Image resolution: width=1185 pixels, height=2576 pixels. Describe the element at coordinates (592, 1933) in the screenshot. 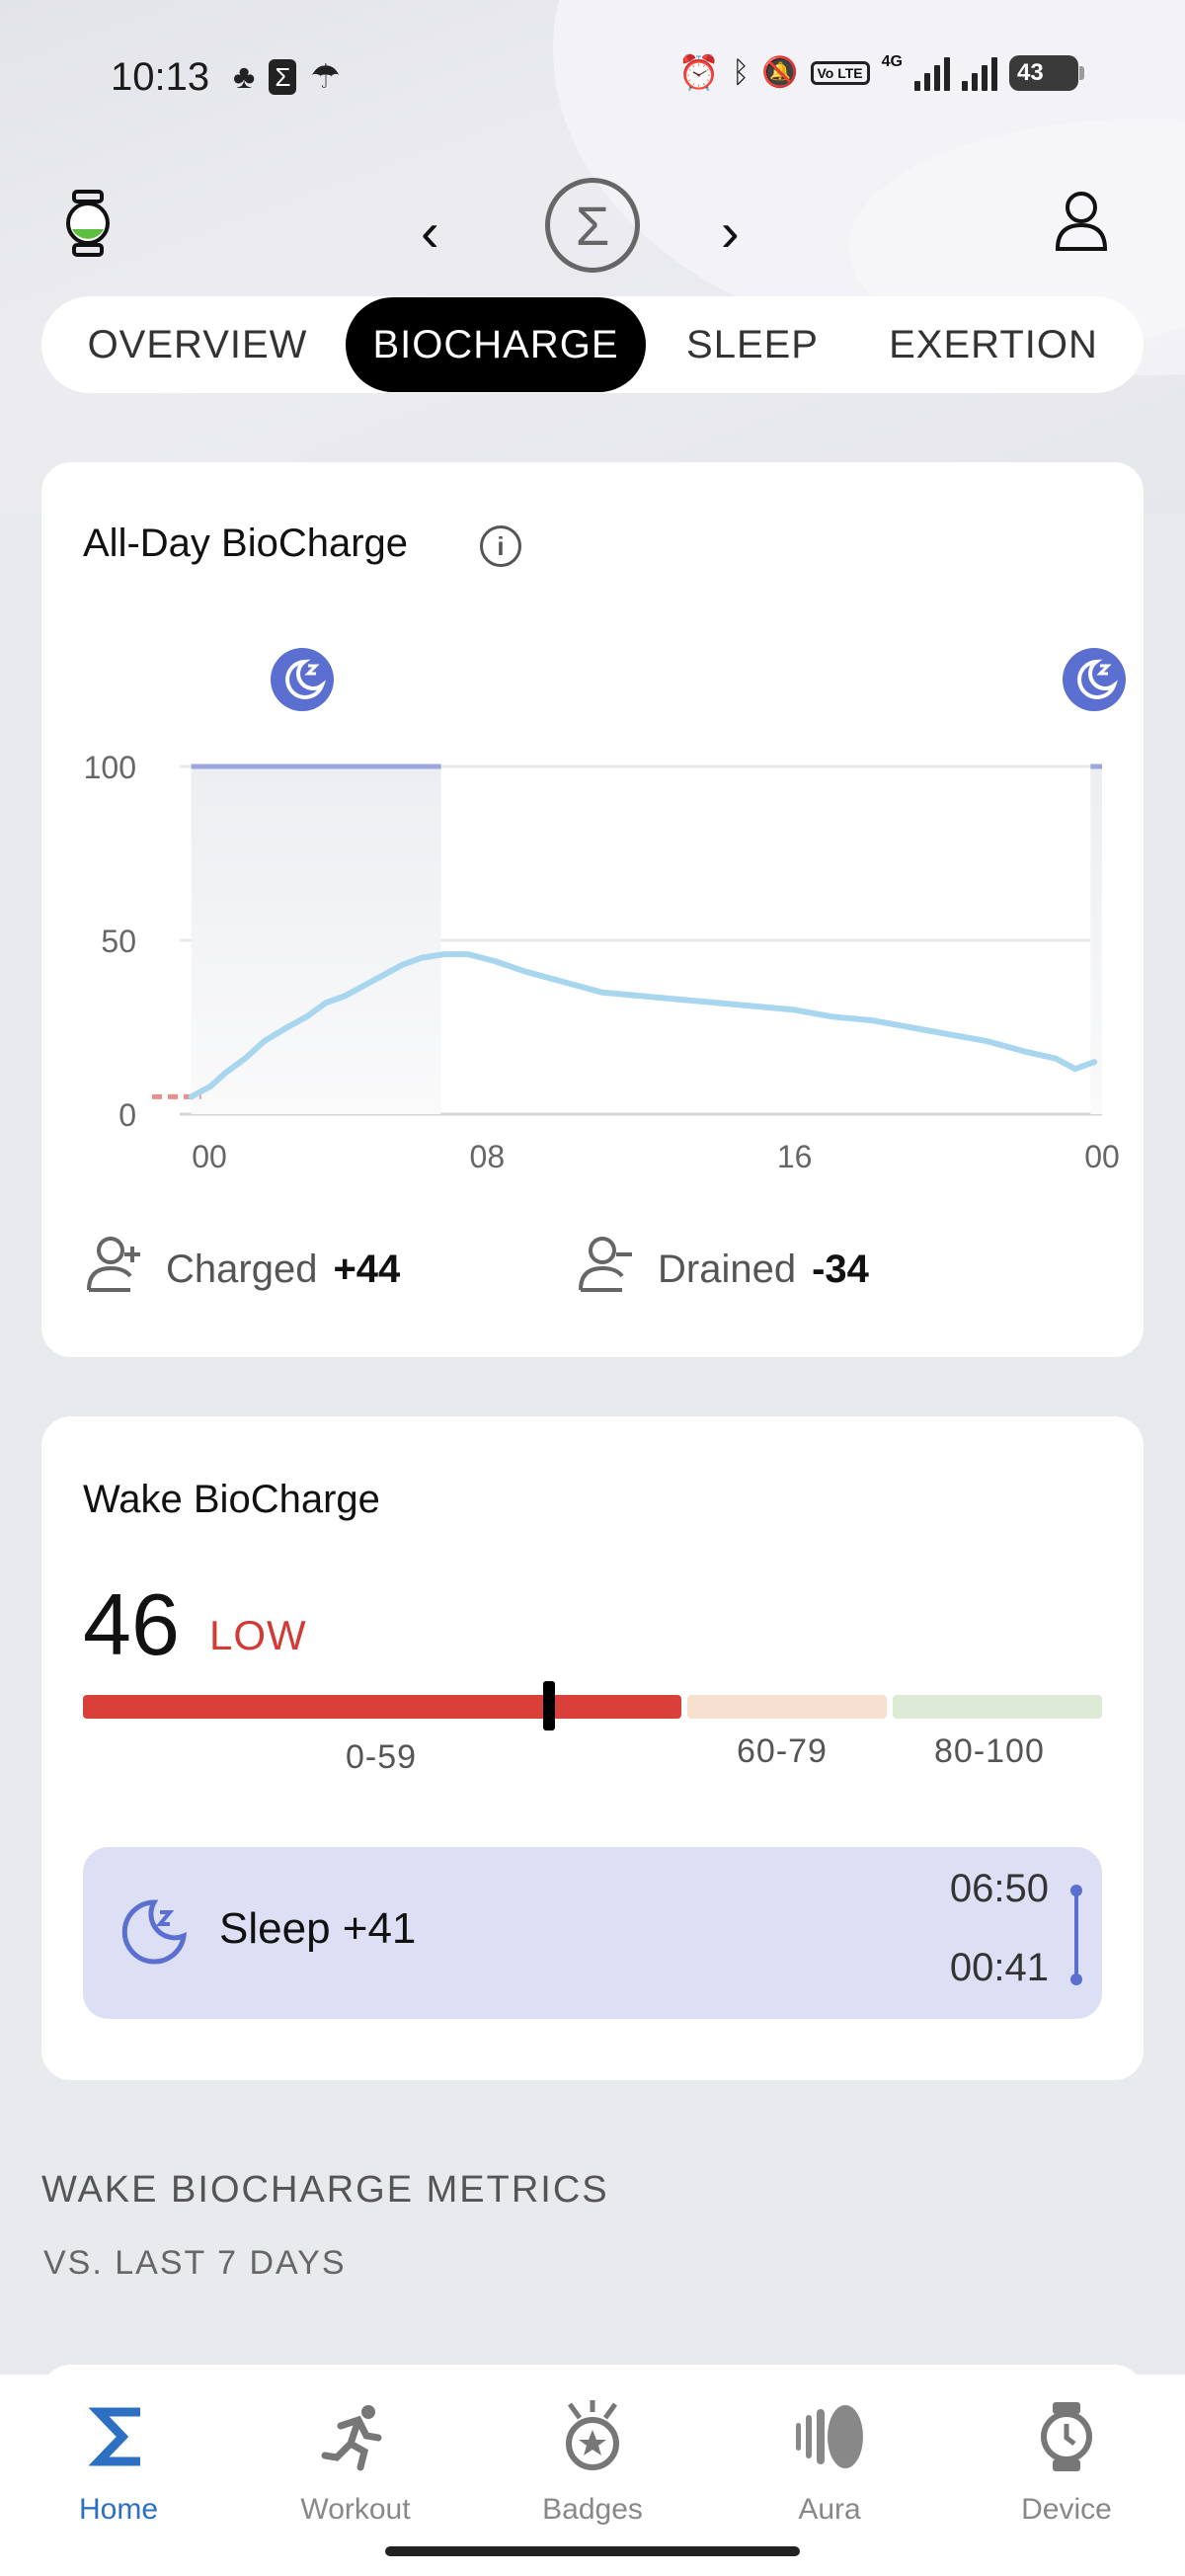

I see `sleep-period-row: Sleep +41 06:50 00:41` at that location.